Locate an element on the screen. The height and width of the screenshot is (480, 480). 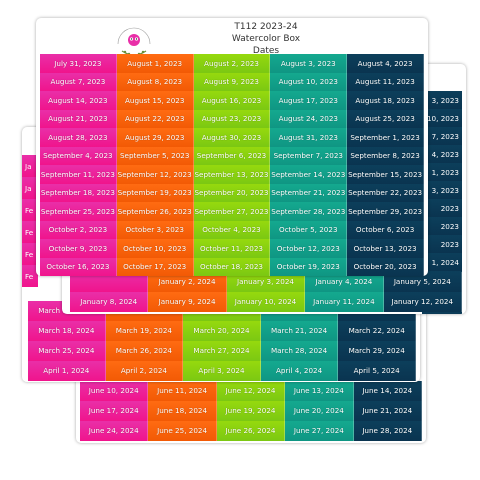
date-sticker: September 22, 2023 is located at coordinates (385, 192).